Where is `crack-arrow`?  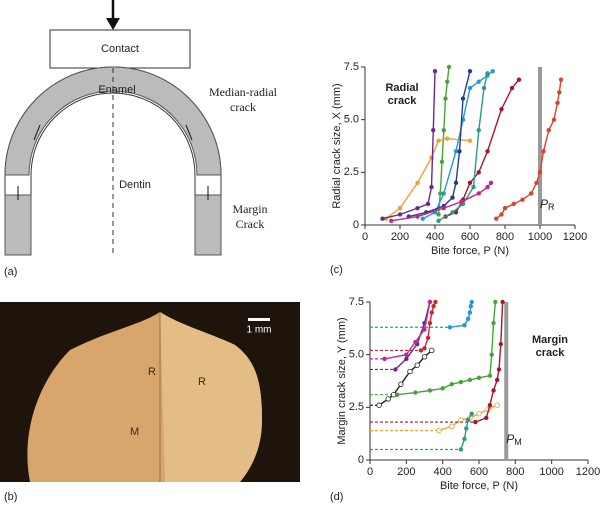
crack-arrow is located at coordinates (37, 132).